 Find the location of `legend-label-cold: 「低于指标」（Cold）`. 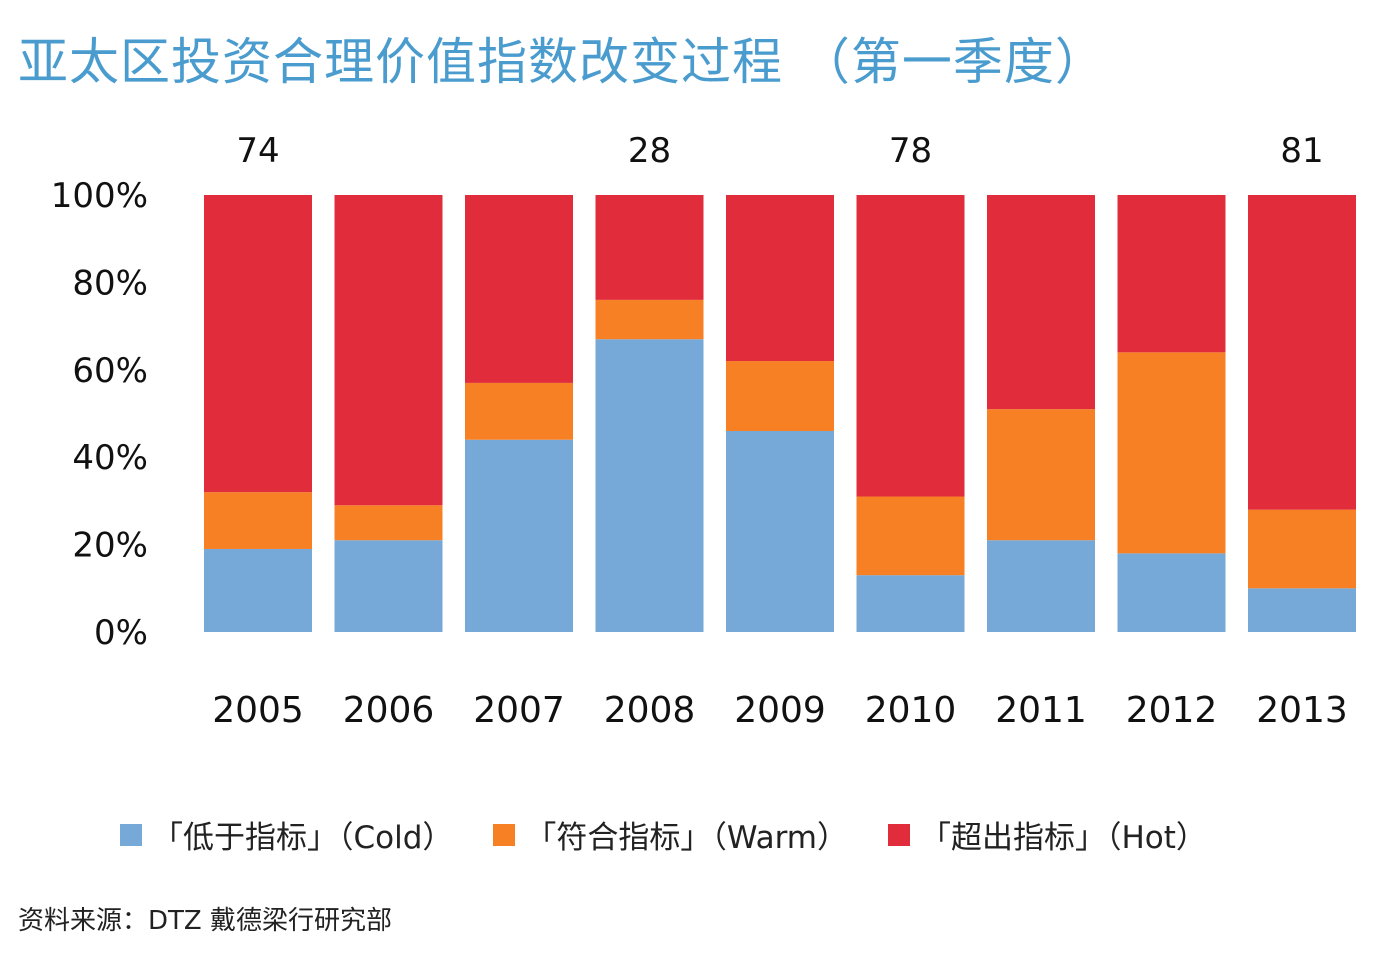

legend-label-cold: 「低于指标」（Cold） is located at coordinates (303, 838).